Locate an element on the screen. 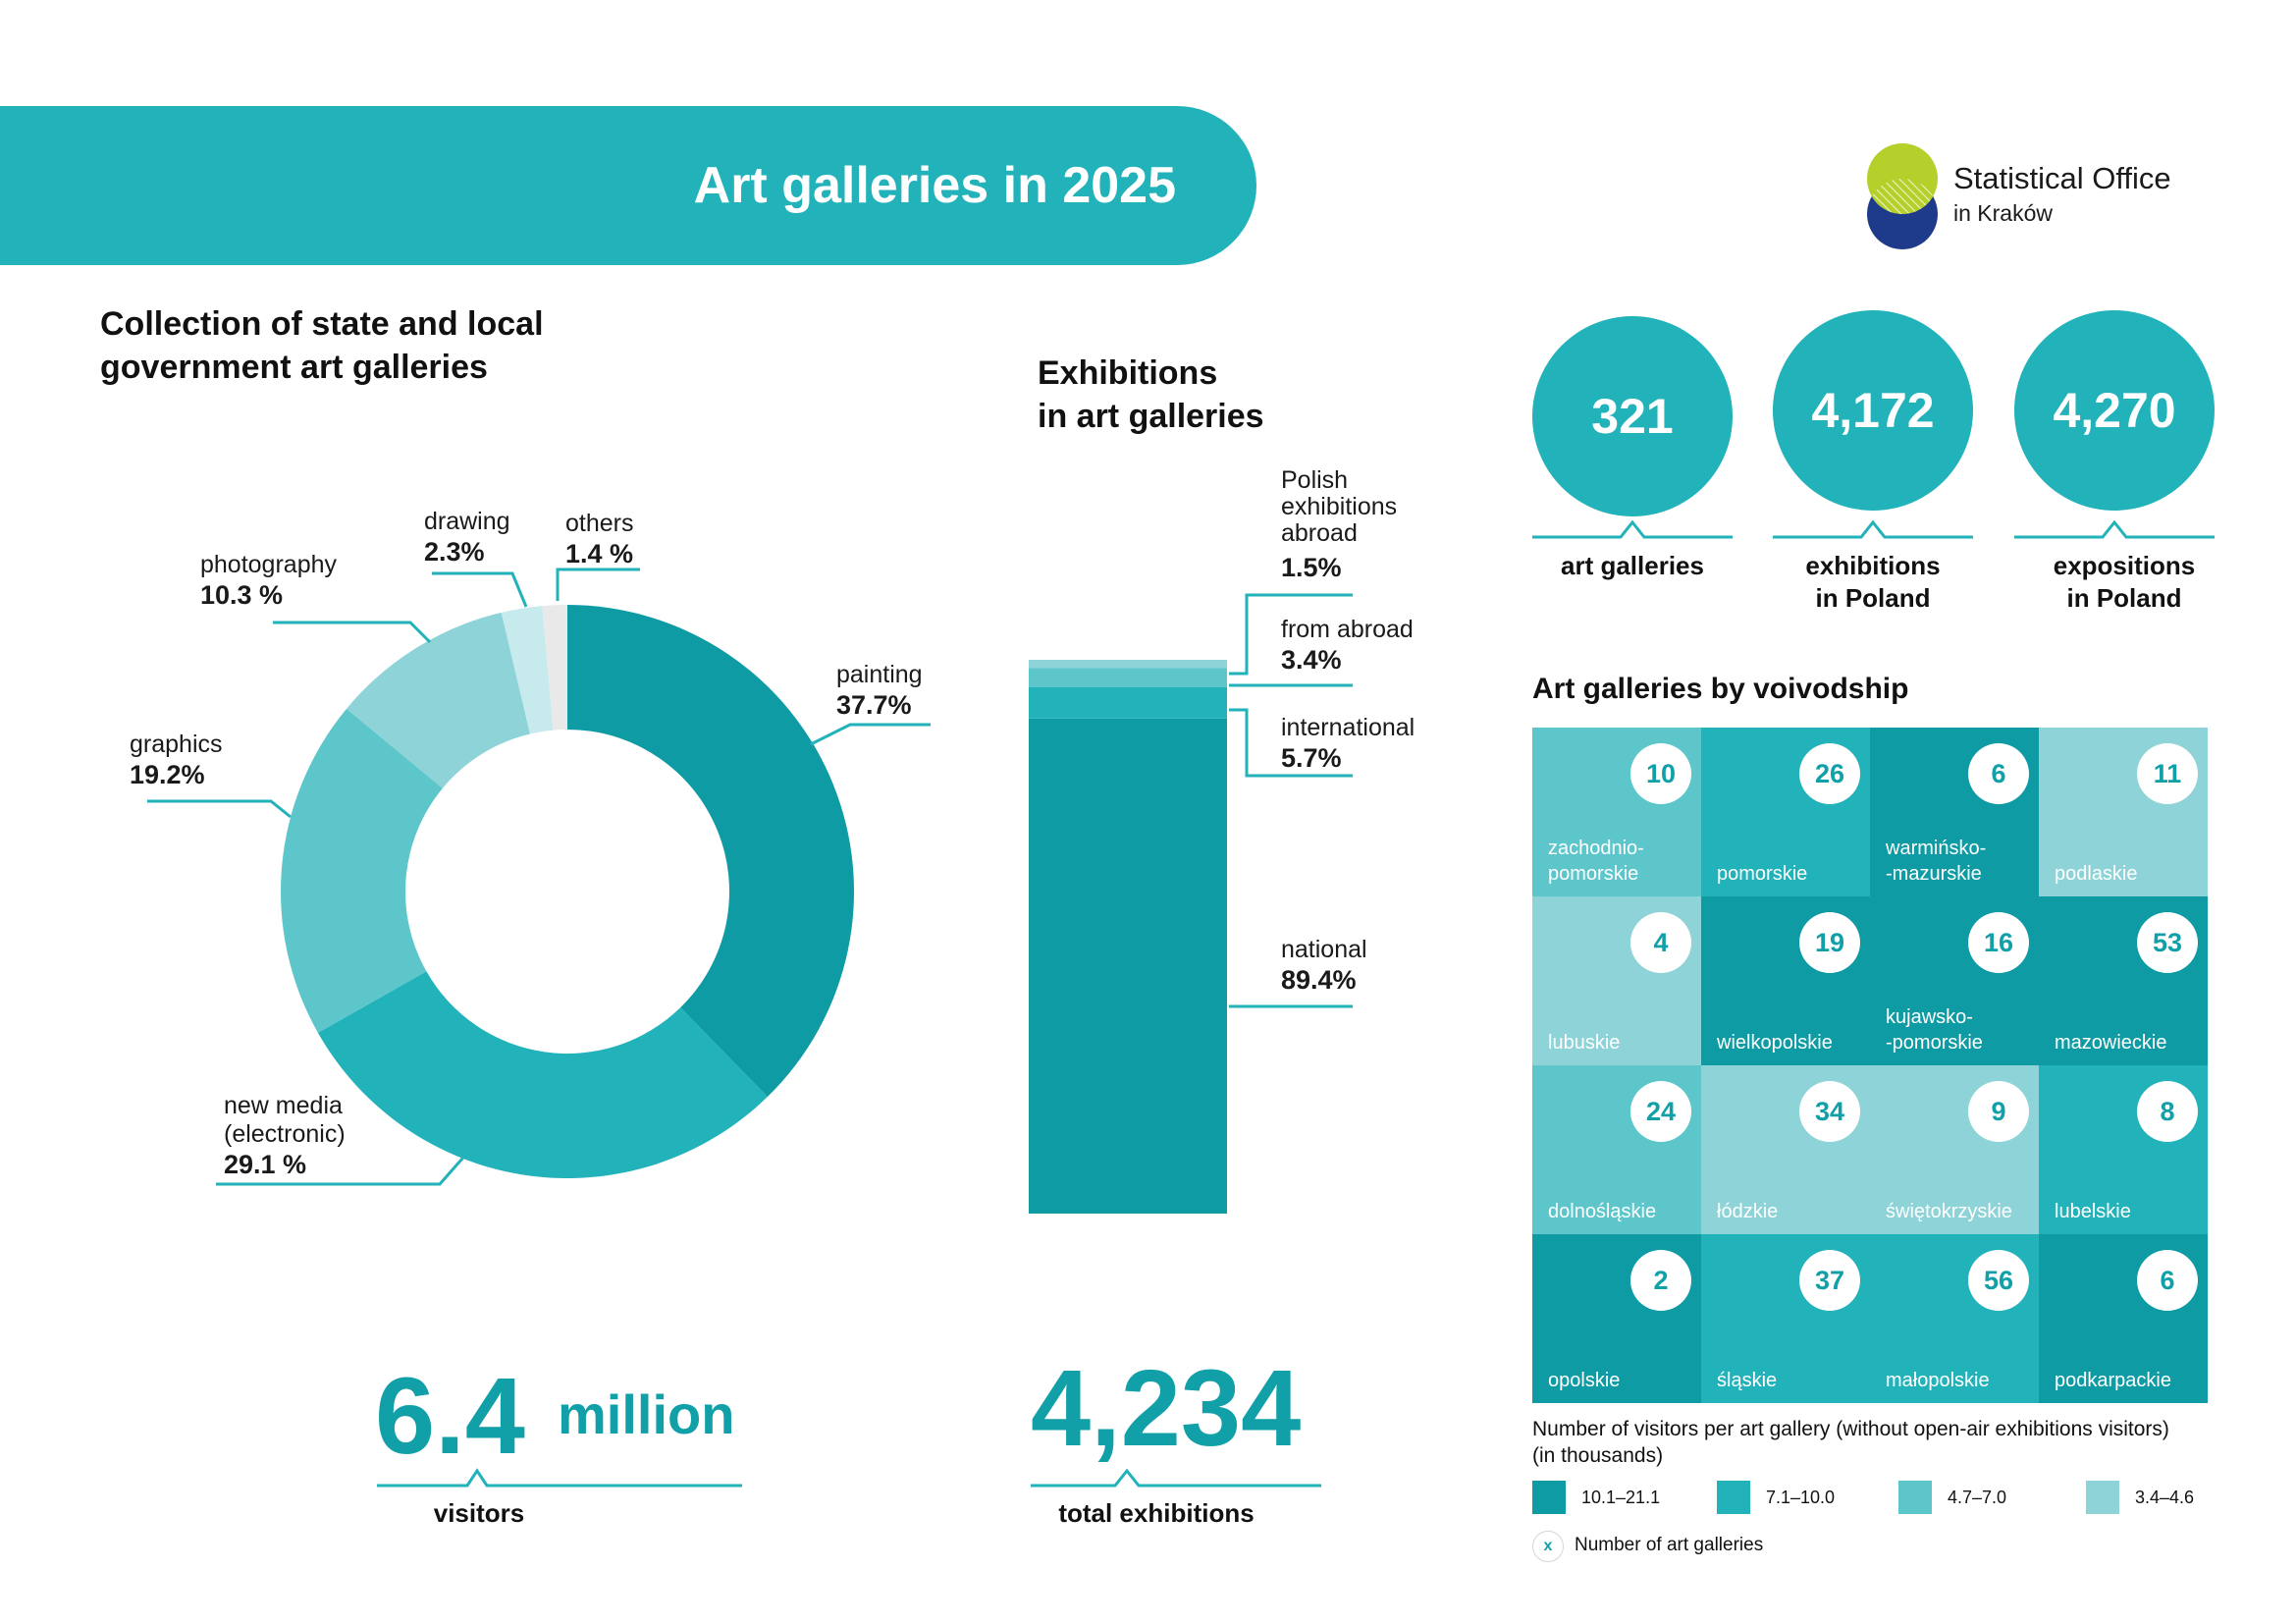  gallery-count-badge: 11 is located at coordinates (2167, 773).